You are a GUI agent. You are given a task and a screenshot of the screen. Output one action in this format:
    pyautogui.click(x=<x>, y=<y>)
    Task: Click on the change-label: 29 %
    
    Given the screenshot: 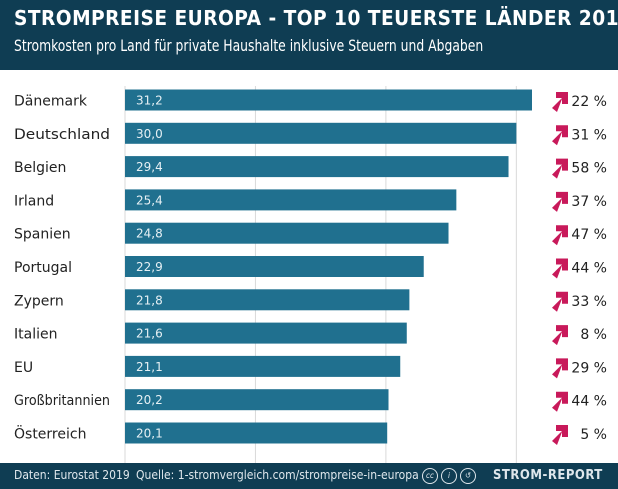 What is the action you would take?
    pyautogui.click(x=589, y=368)
    